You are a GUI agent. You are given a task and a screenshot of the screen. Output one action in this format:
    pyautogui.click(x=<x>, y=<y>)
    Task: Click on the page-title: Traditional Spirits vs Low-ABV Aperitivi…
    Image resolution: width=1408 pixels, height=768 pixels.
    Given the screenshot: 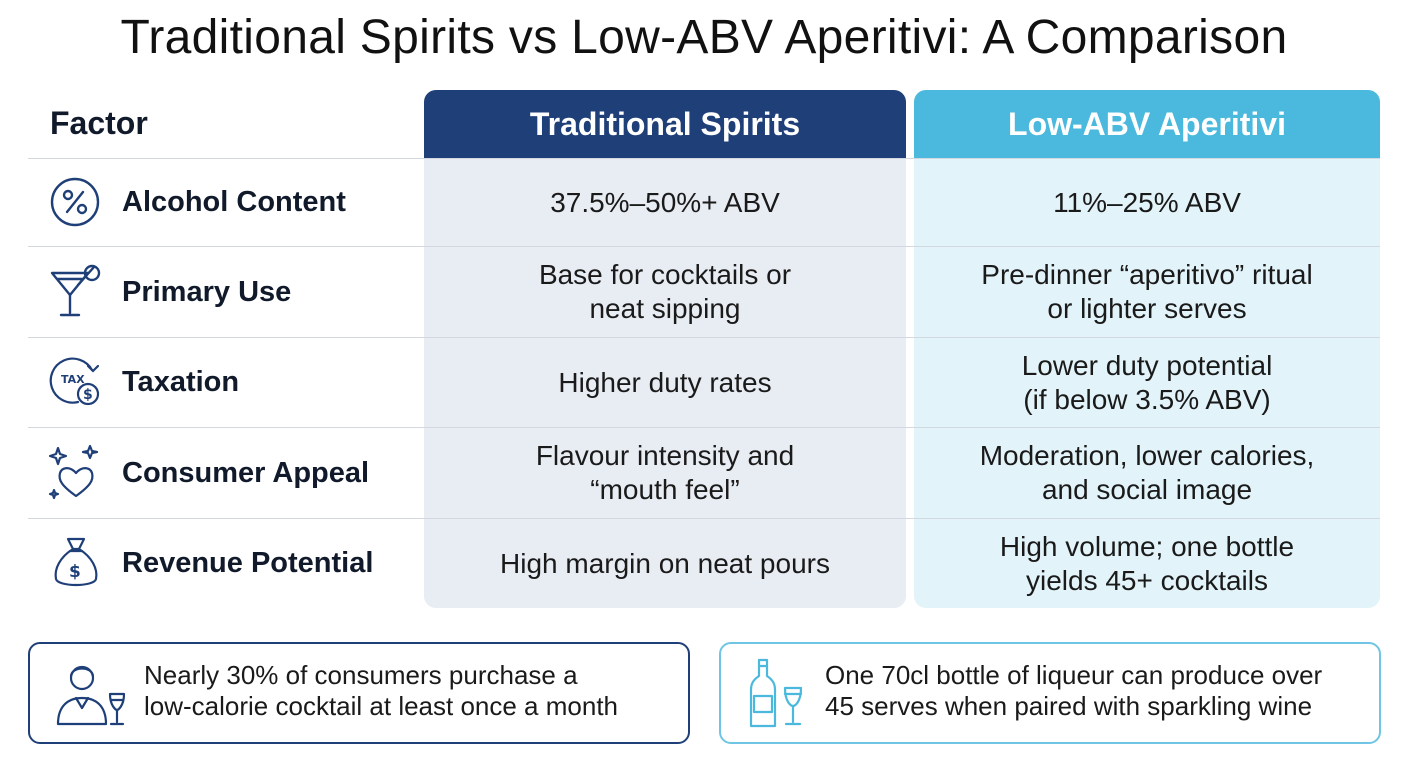 What is the action you would take?
    pyautogui.click(x=704, y=37)
    